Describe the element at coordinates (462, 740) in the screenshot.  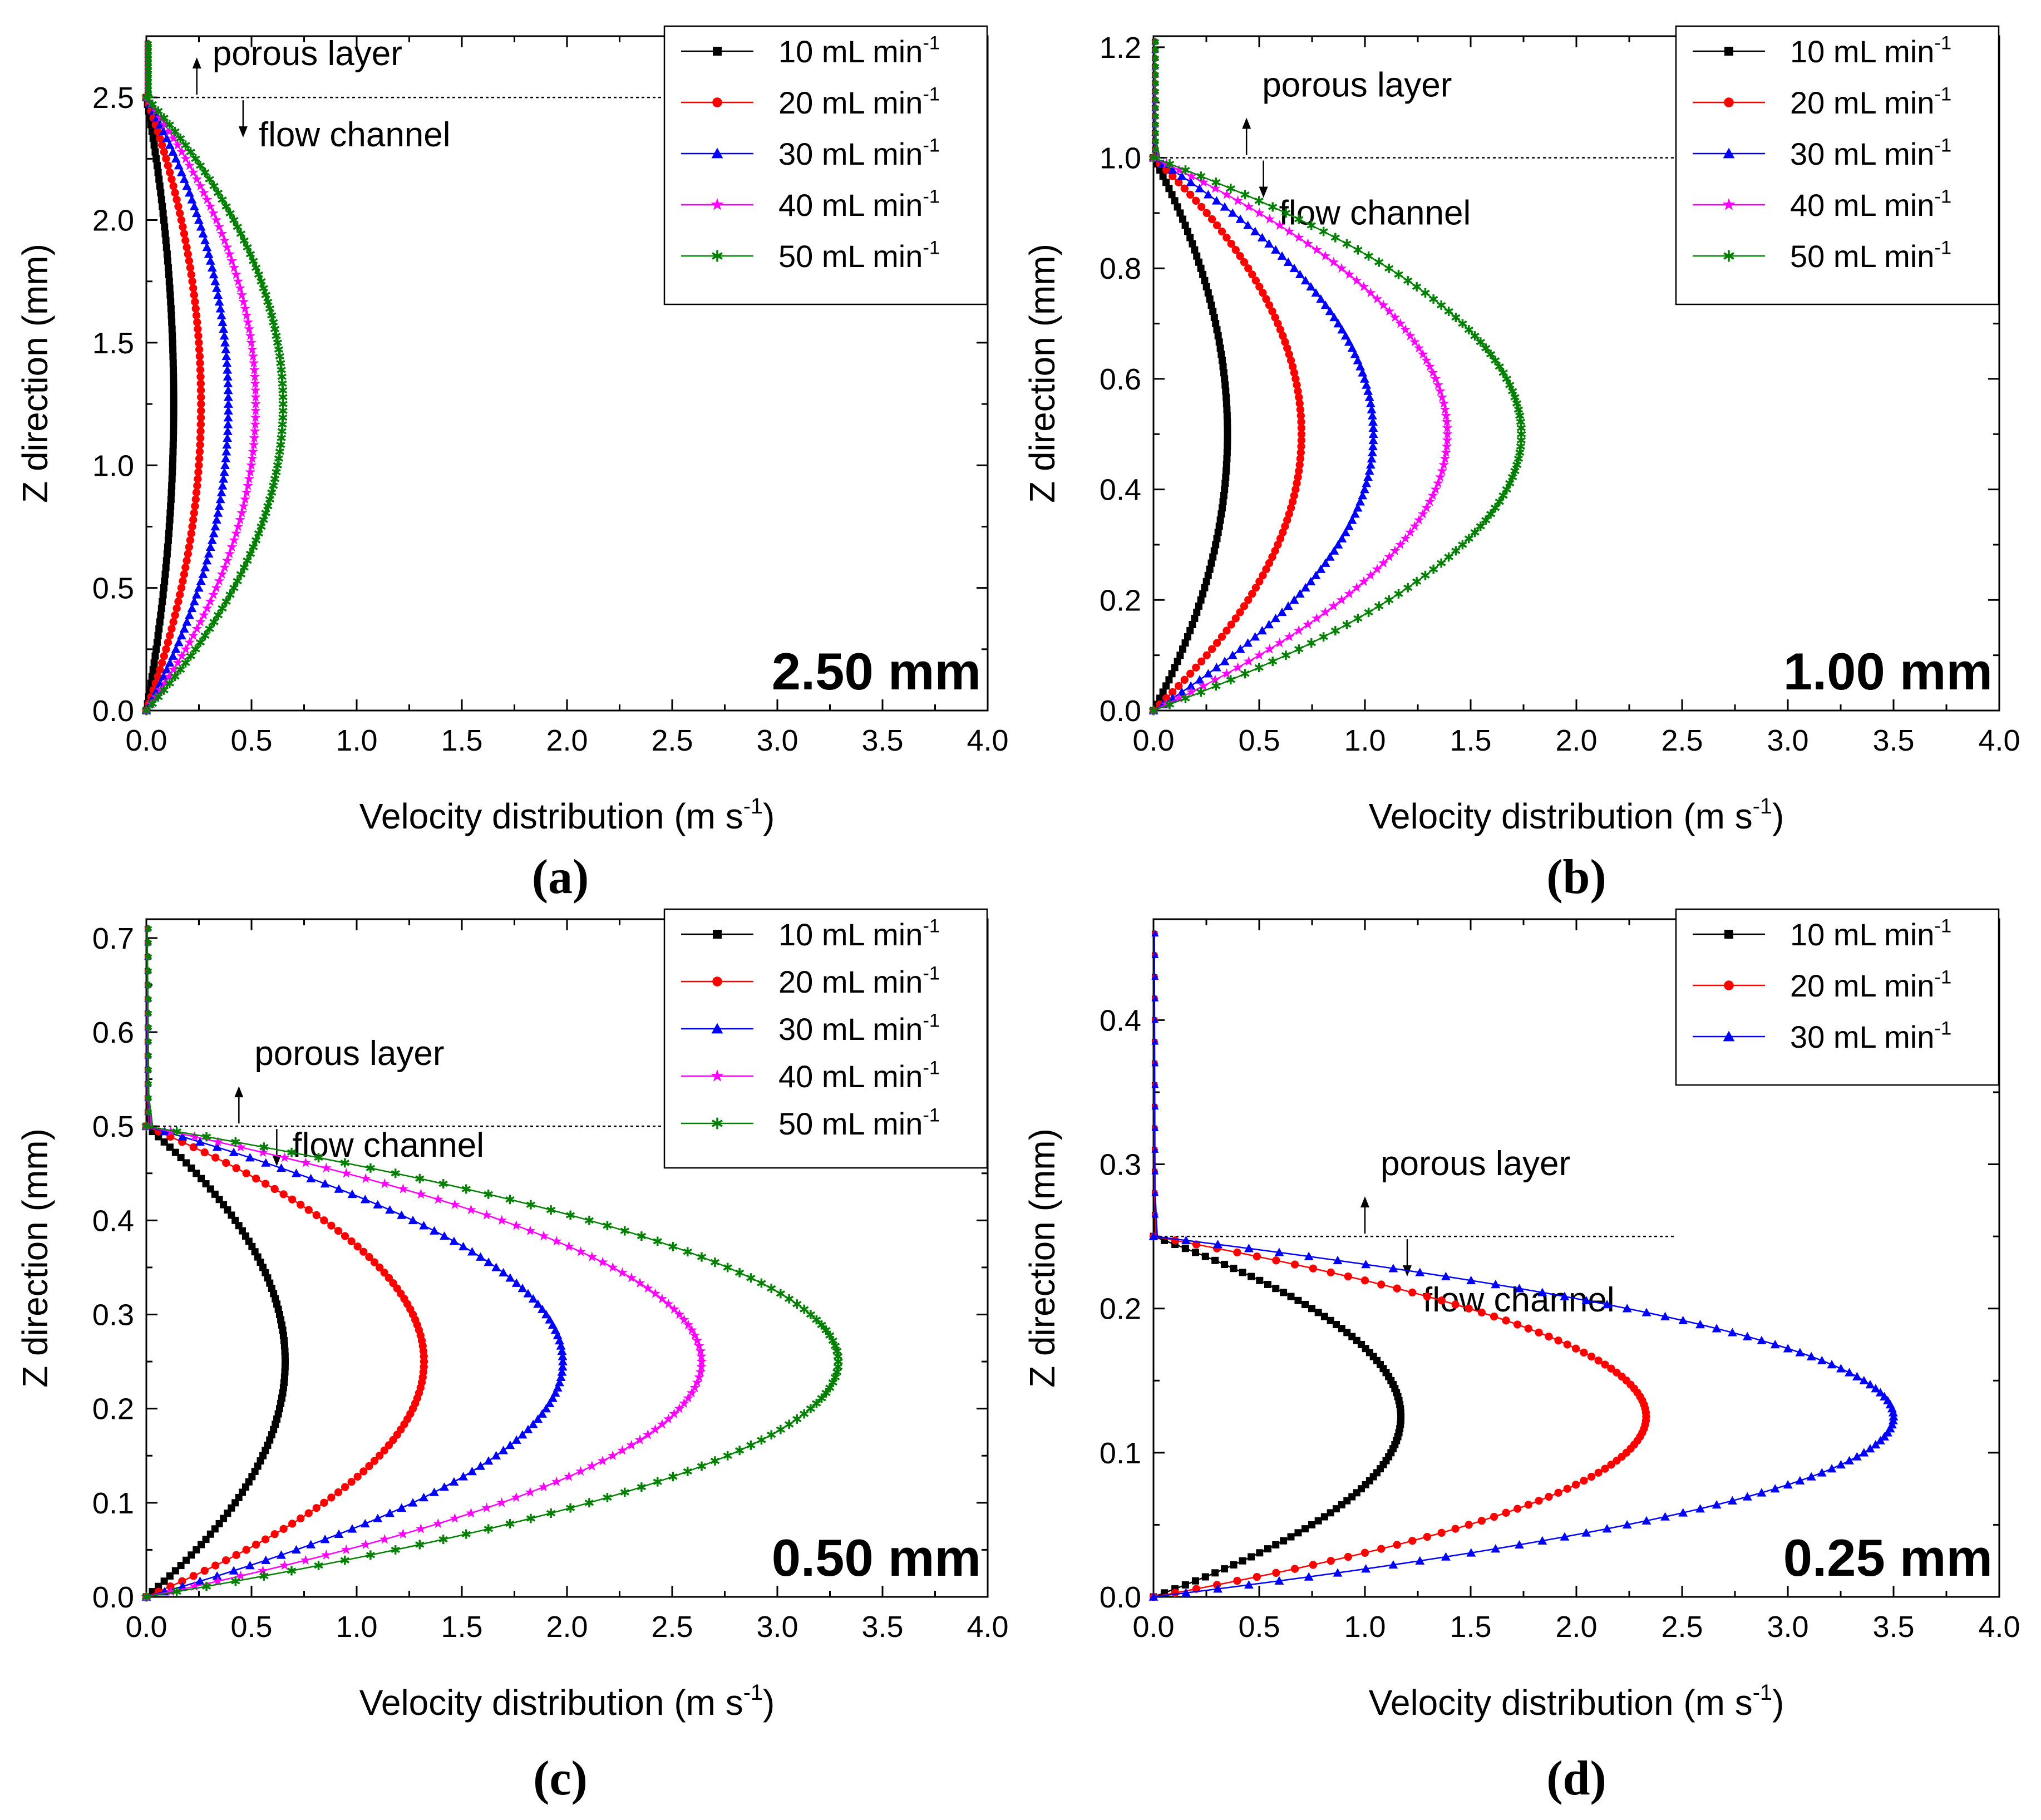
I see `x-tick-label: 1.5` at that location.